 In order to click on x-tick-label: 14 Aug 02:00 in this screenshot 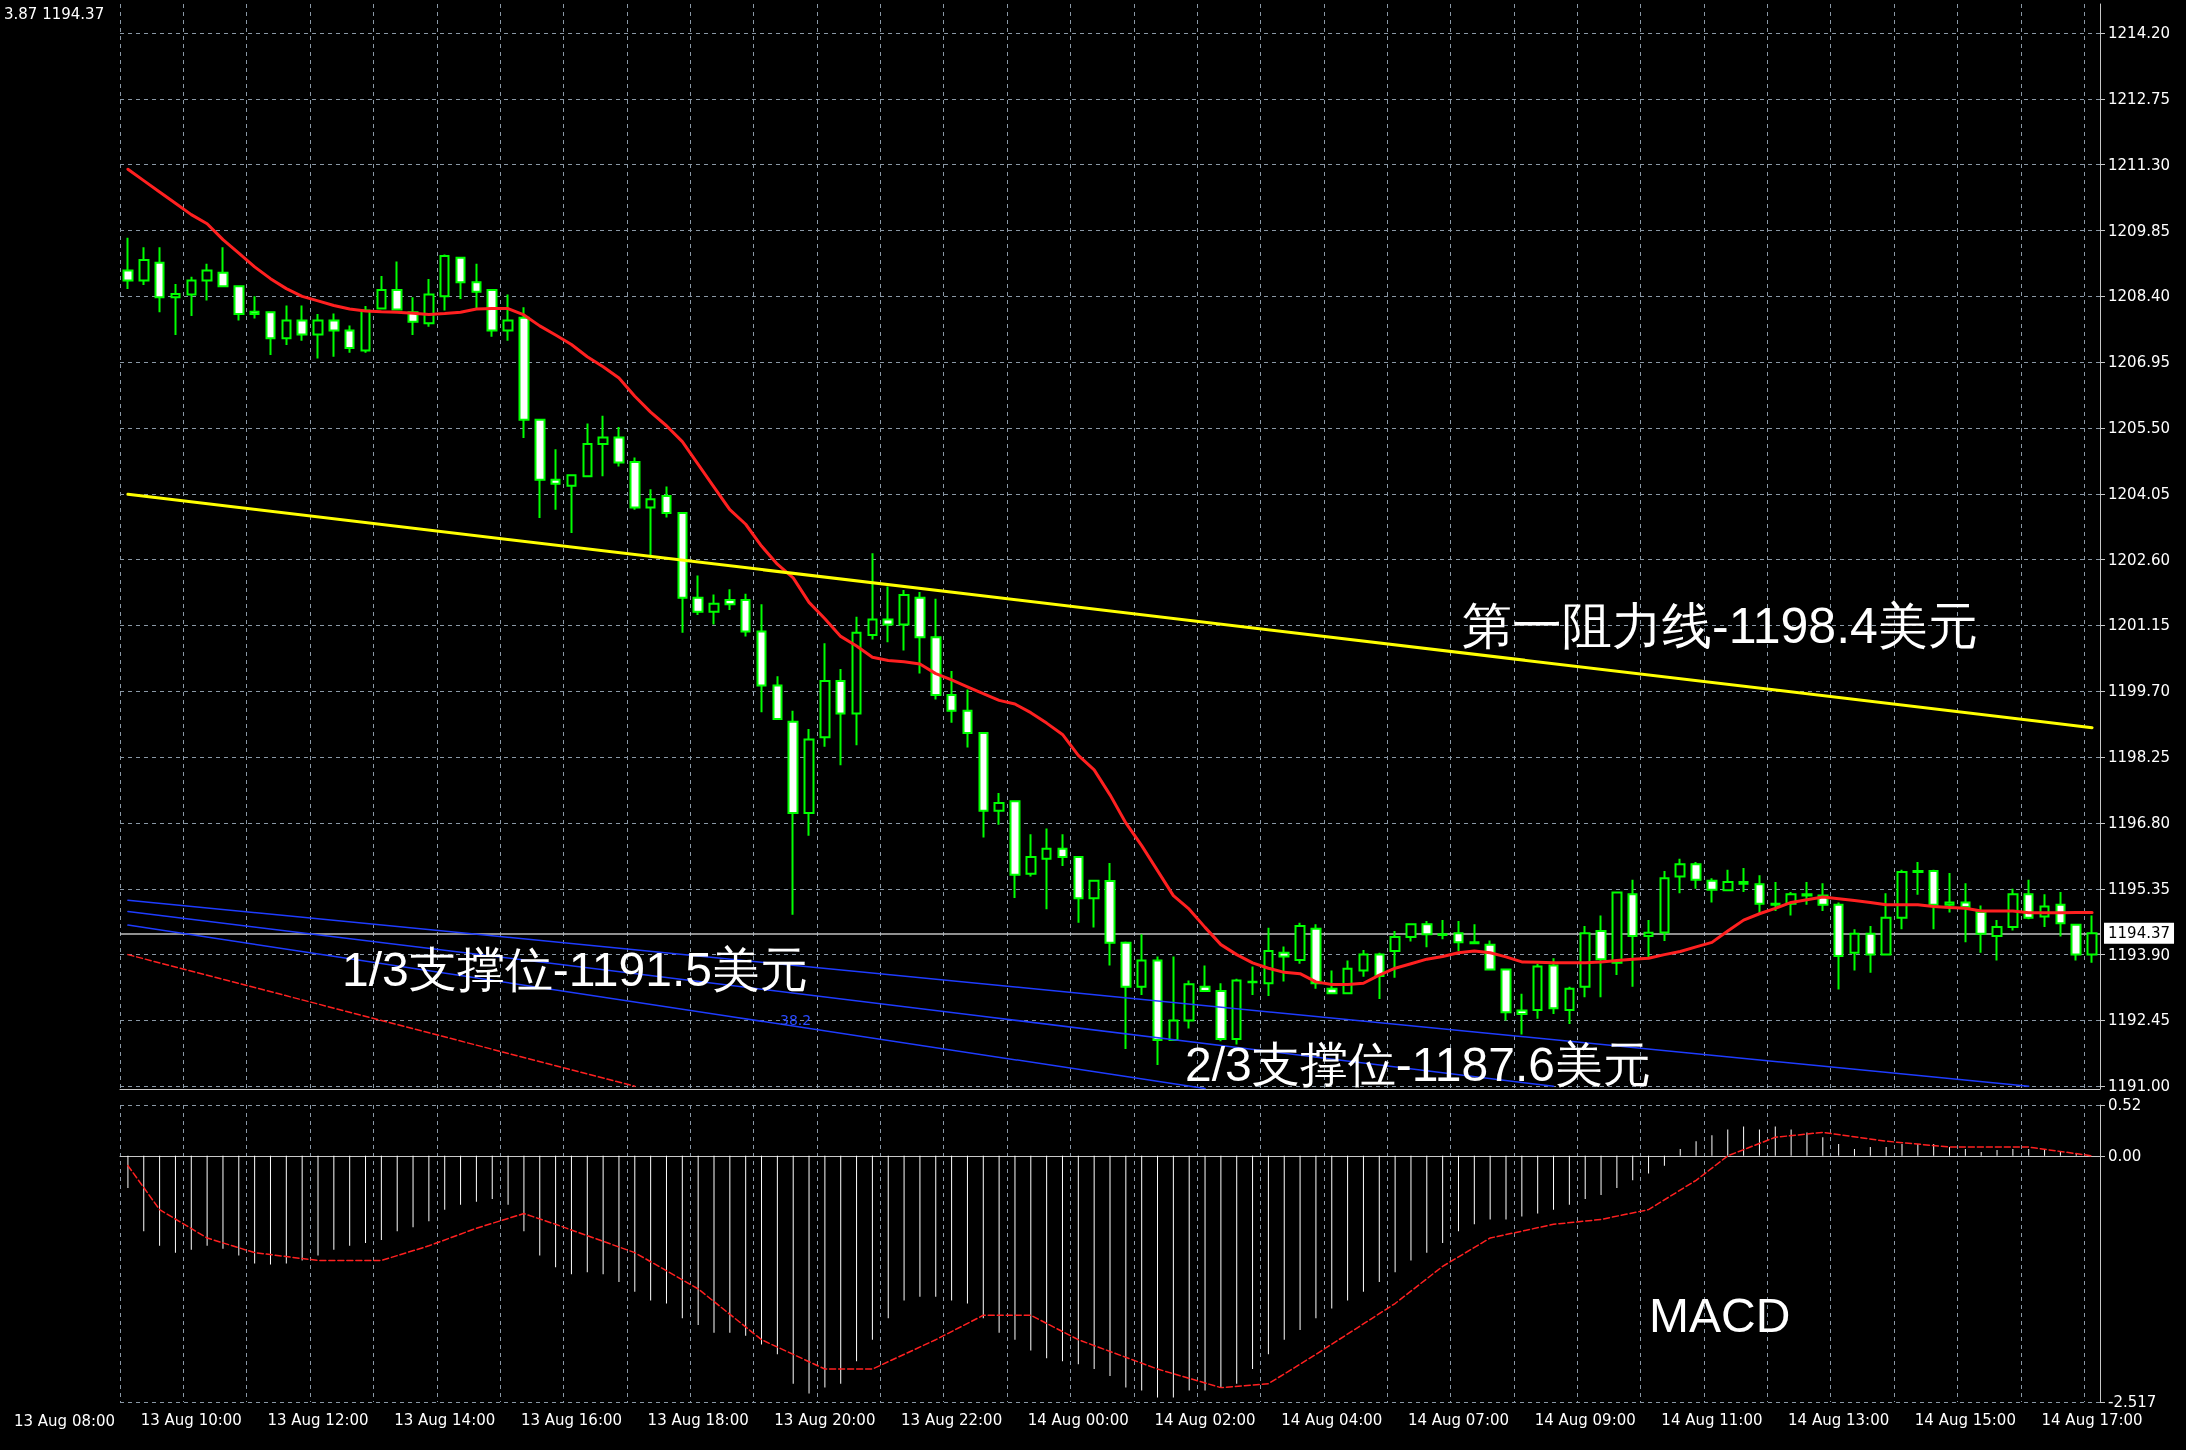, I will do `click(1205, 1419)`.